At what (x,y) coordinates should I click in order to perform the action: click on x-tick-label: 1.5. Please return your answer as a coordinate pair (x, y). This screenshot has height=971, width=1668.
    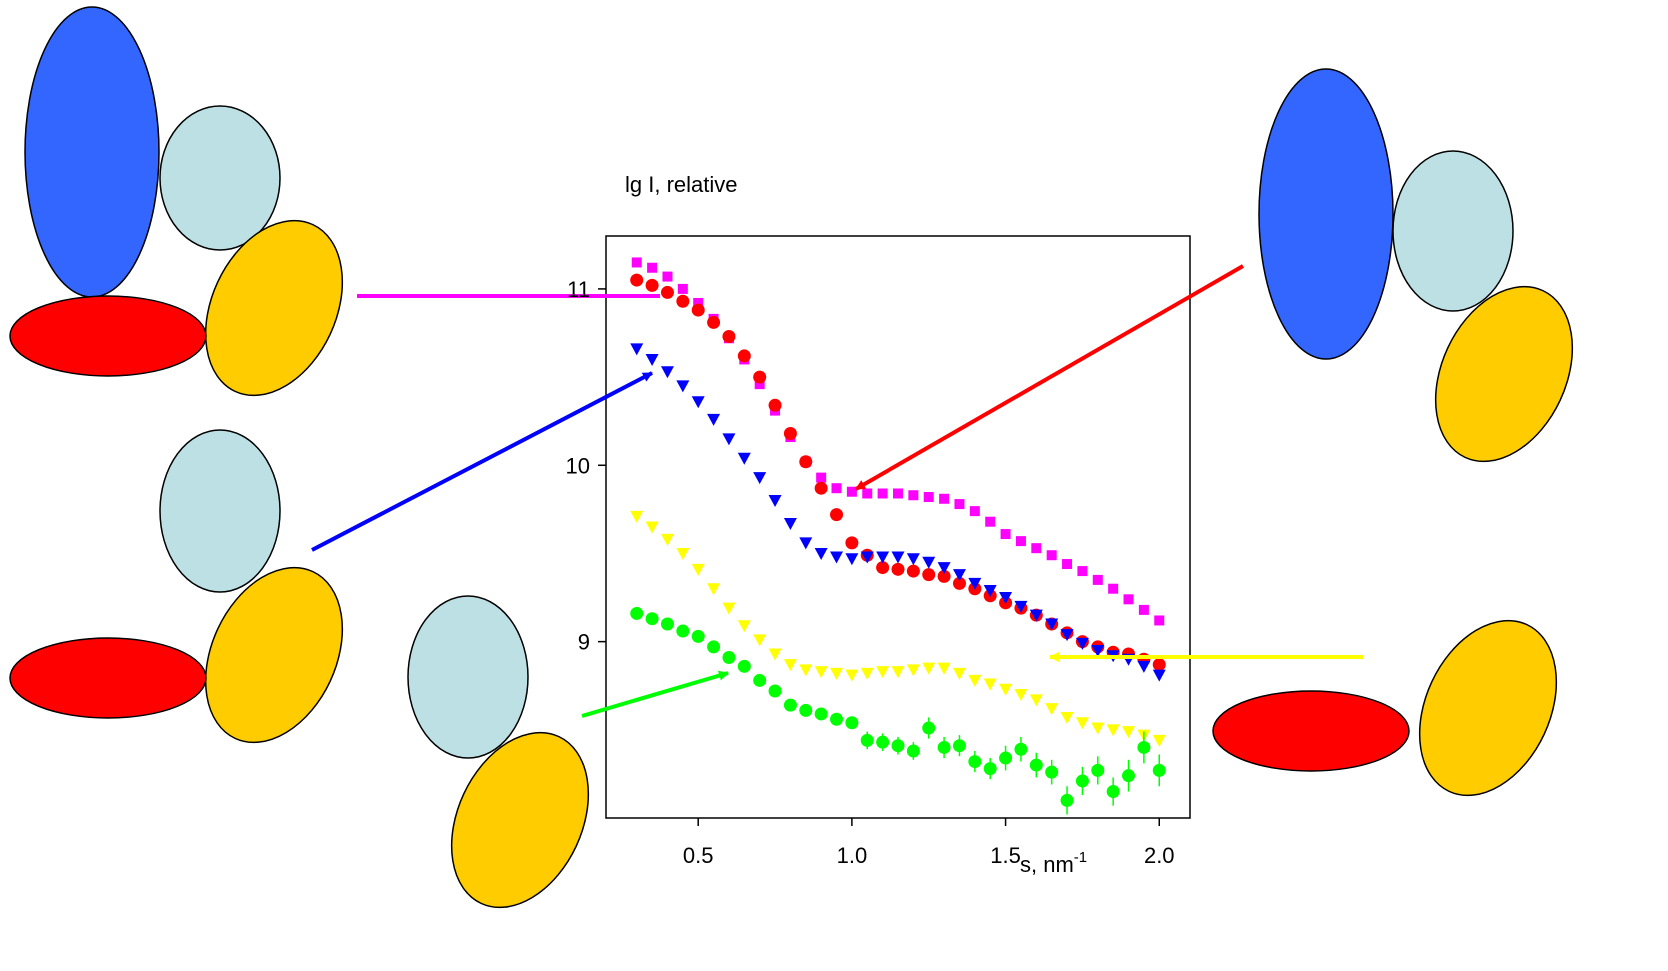
    Looking at the image, I should click on (1005, 855).